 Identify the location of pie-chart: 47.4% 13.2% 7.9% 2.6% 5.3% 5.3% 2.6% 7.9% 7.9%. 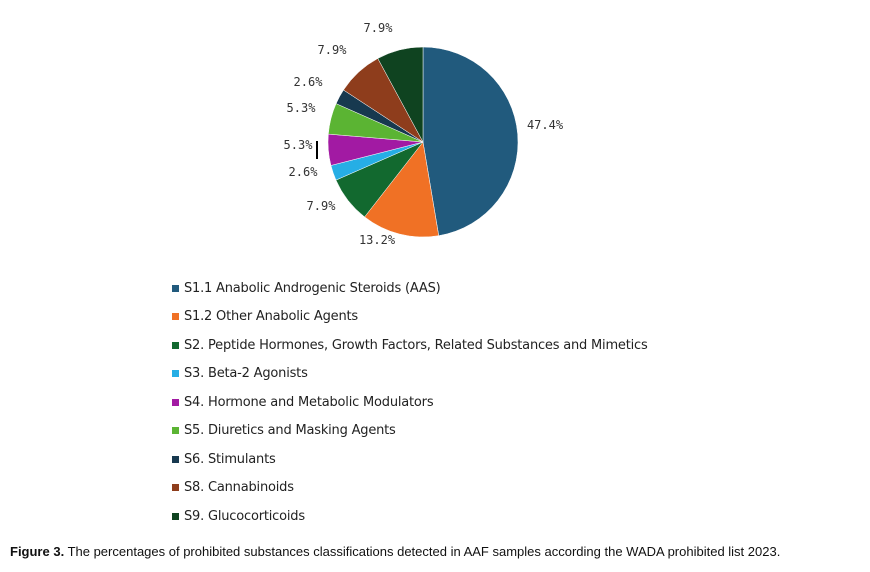
(424, 134).